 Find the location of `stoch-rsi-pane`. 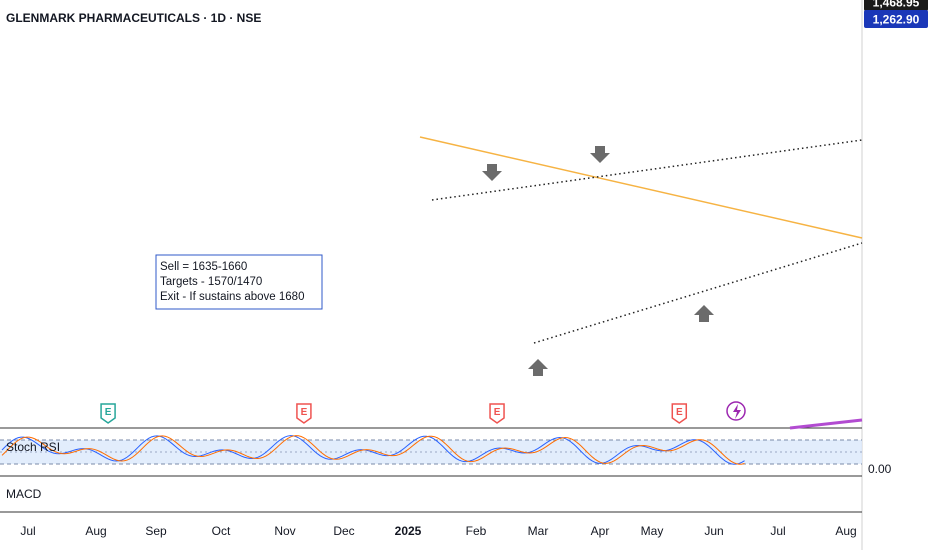

stoch-rsi-pane is located at coordinates (431, 441).